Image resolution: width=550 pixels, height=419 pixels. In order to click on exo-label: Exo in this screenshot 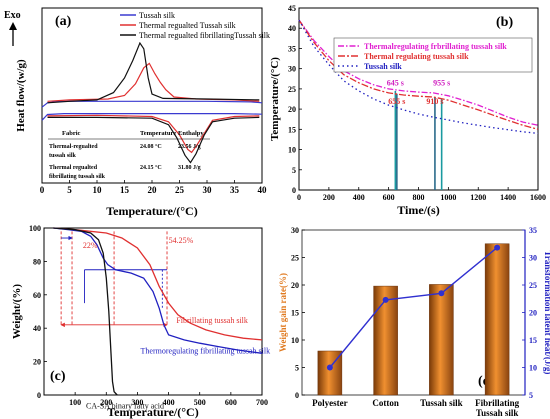, I will do `click(12, 15)`.